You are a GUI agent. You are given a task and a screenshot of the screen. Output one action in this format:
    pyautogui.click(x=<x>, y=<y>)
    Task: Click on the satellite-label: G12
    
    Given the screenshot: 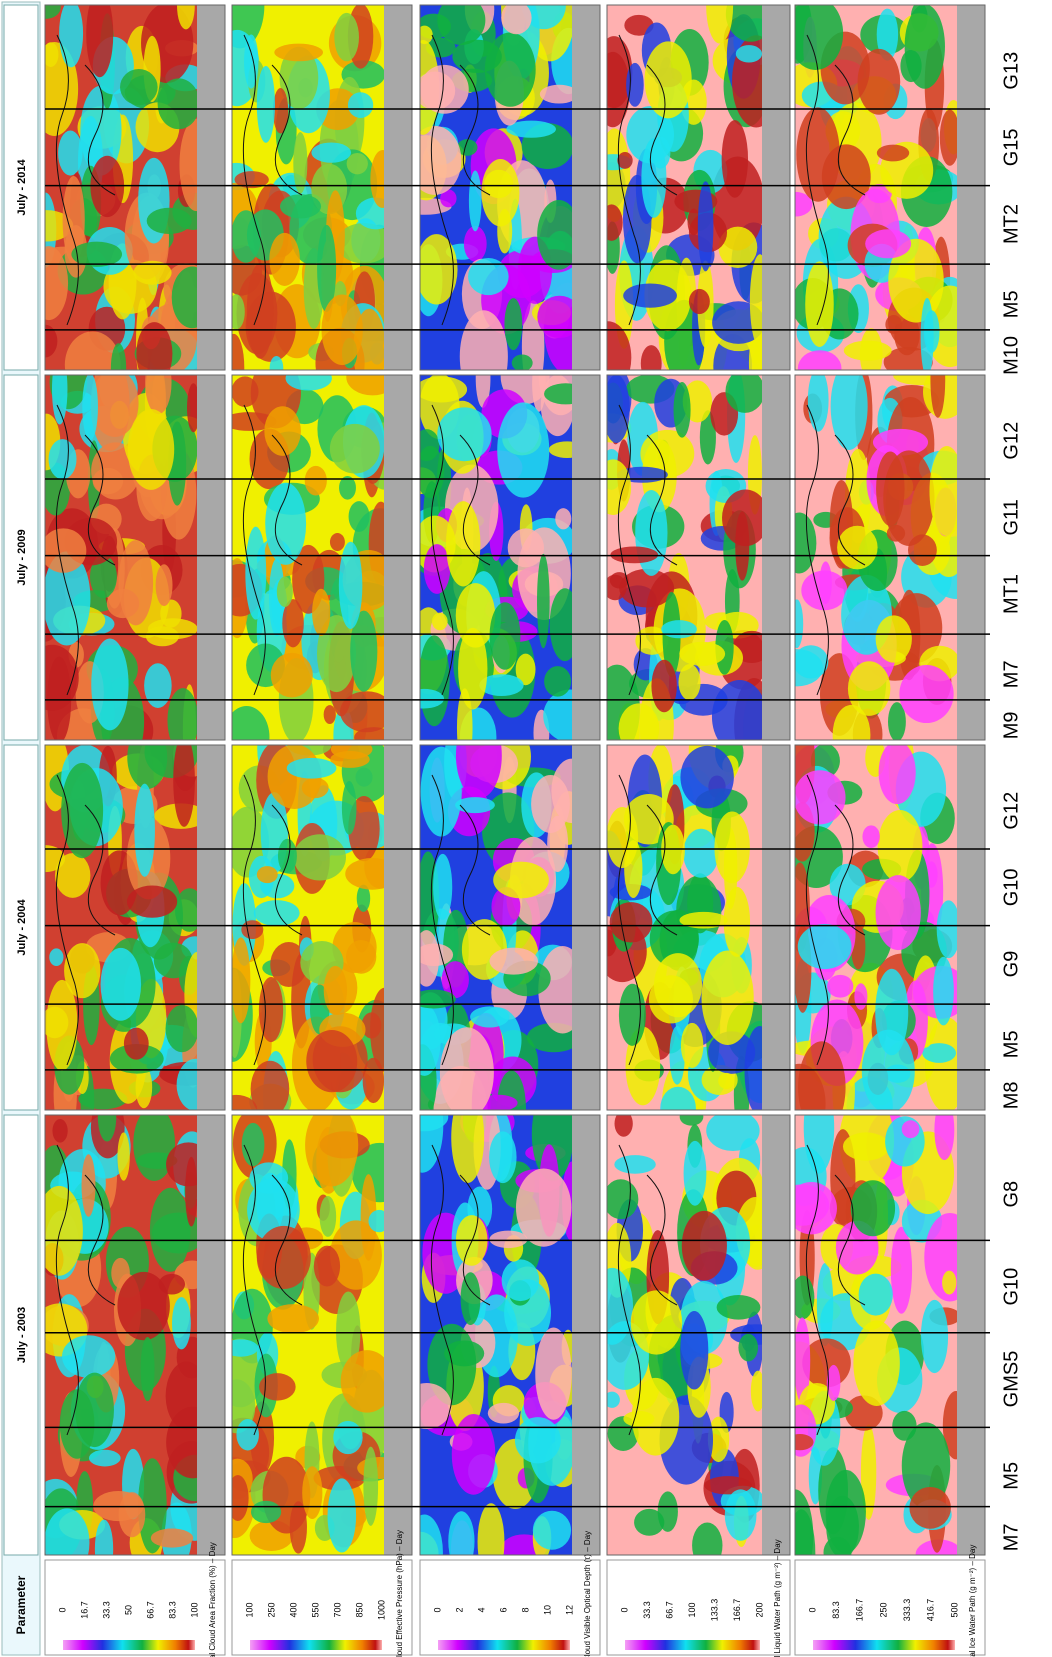 What is the action you would take?
    pyautogui.click(x=1011, y=441)
    